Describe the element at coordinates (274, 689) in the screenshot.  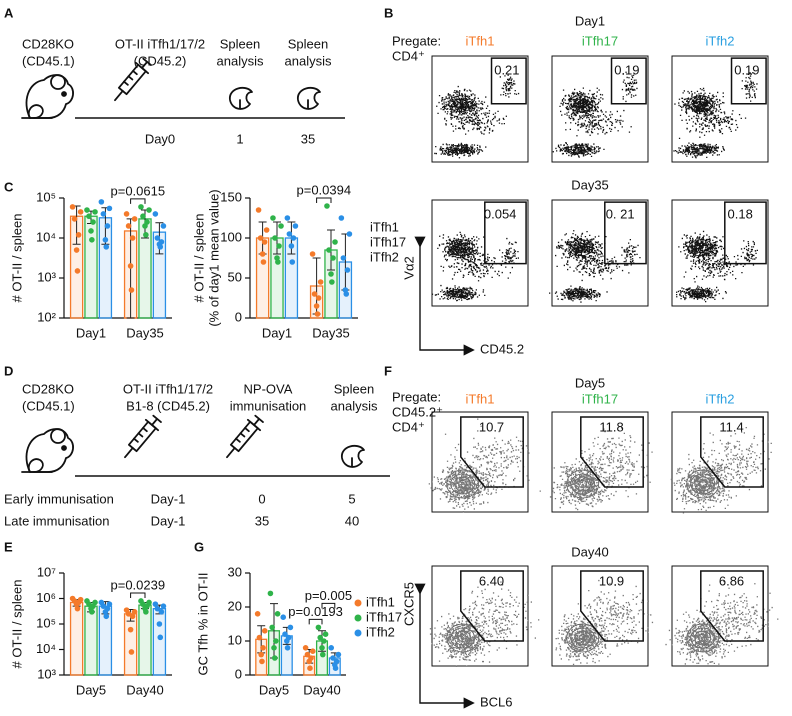
I see `x-tick-label: Day5` at that location.